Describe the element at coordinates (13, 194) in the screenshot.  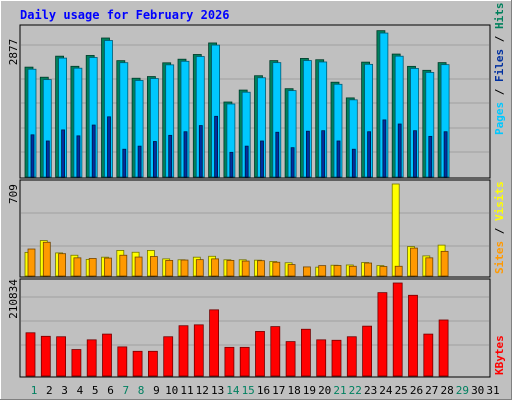
I see `visits-panel-ymax-label: 709` at that location.